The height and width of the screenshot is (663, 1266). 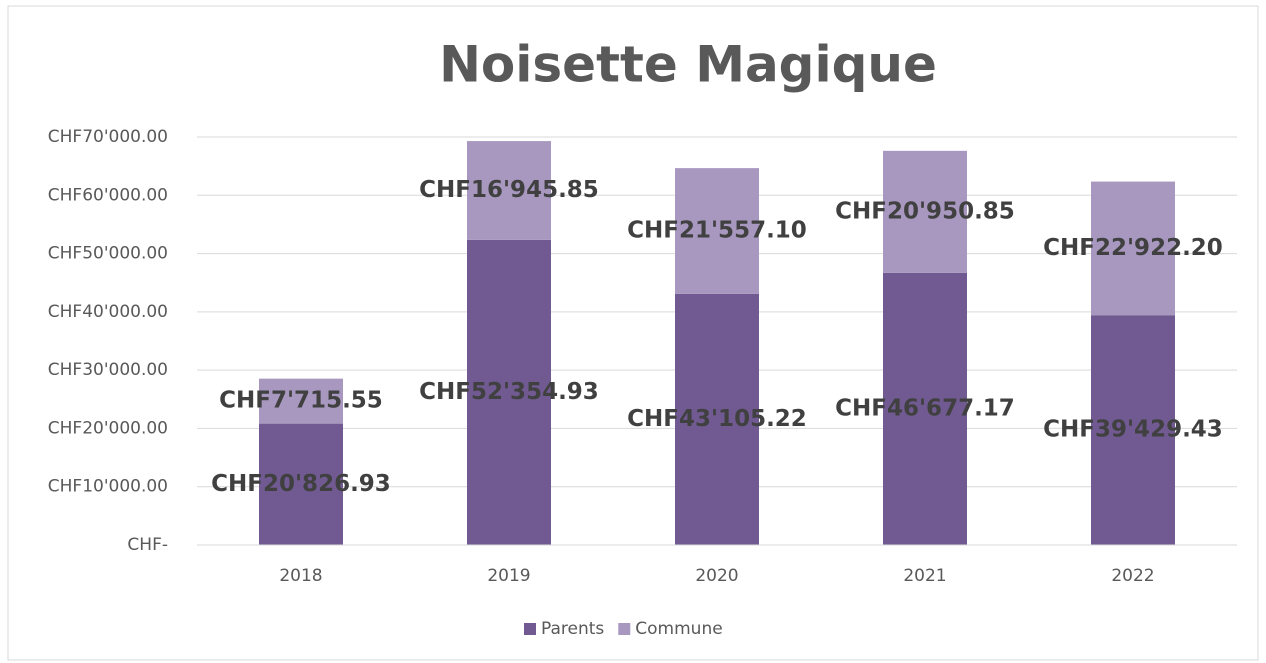 What do you see at coordinates (108, 370) in the screenshot?
I see `y-tick-label: CHF30'000.00` at bounding box center [108, 370].